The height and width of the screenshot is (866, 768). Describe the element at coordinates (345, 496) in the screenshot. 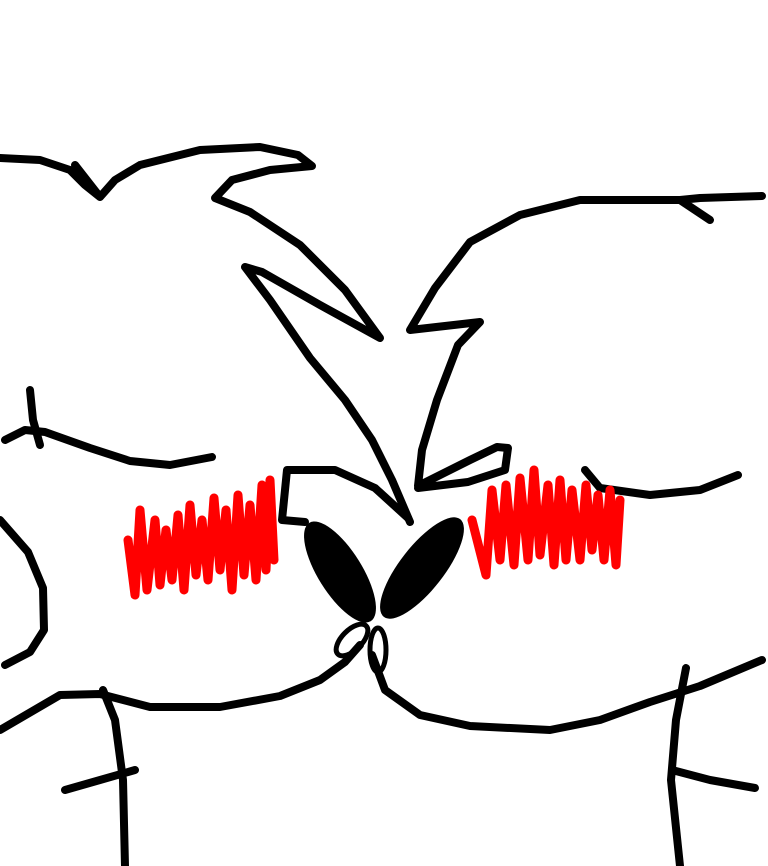

I see `left-nose` at that location.